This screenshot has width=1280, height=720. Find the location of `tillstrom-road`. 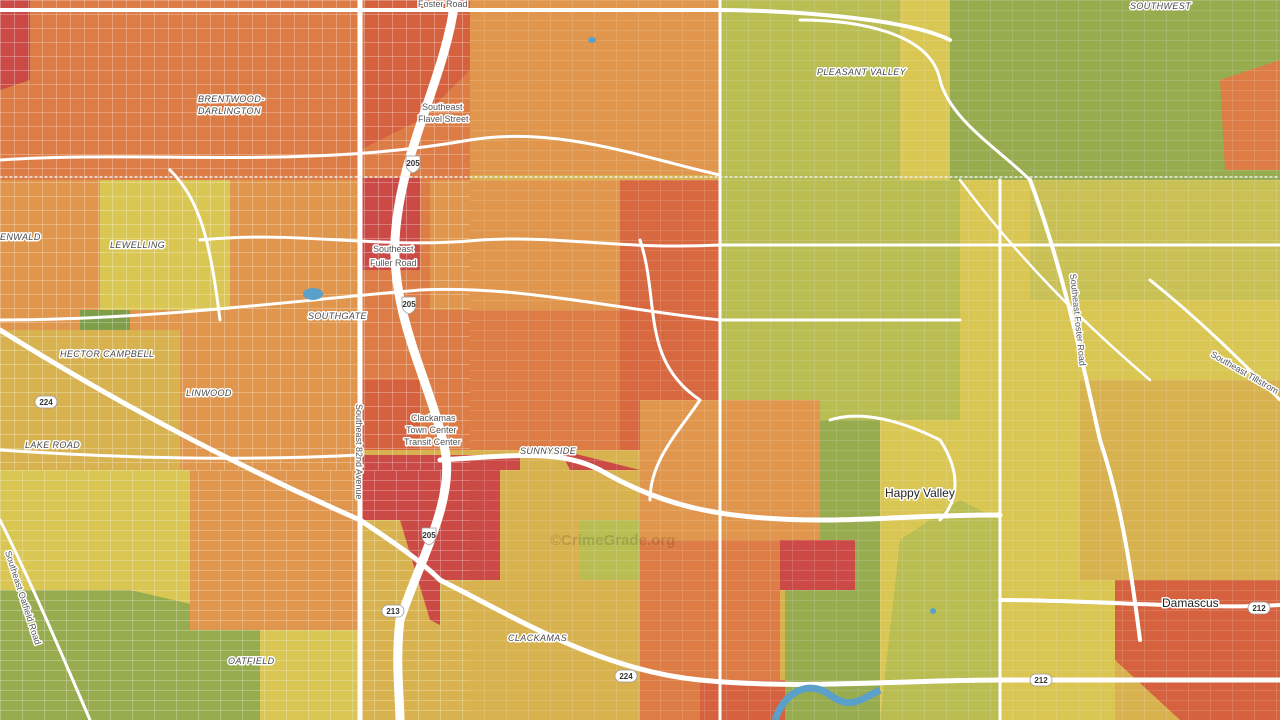

tillstrom-road is located at coordinates (1214, 340).